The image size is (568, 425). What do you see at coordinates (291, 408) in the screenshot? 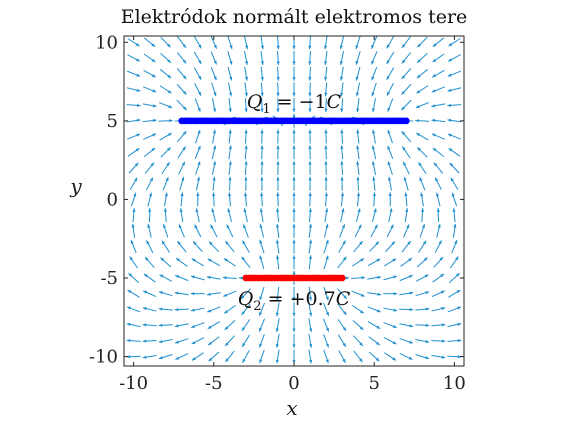
I see `x-axis-label: x` at bounding box center [291, 408].